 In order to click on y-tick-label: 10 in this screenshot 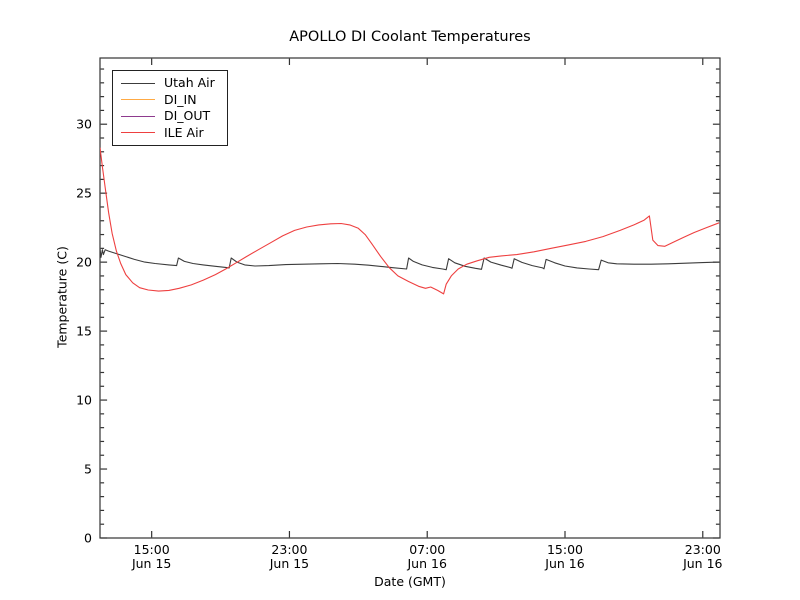, I will do `click(84, 400)`.